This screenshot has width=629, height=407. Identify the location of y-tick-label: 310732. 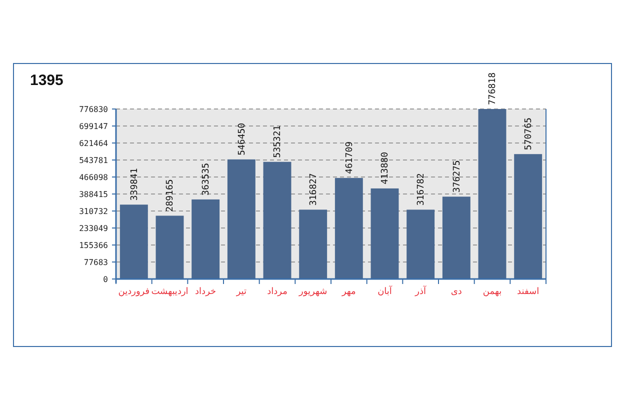
(93, 211).